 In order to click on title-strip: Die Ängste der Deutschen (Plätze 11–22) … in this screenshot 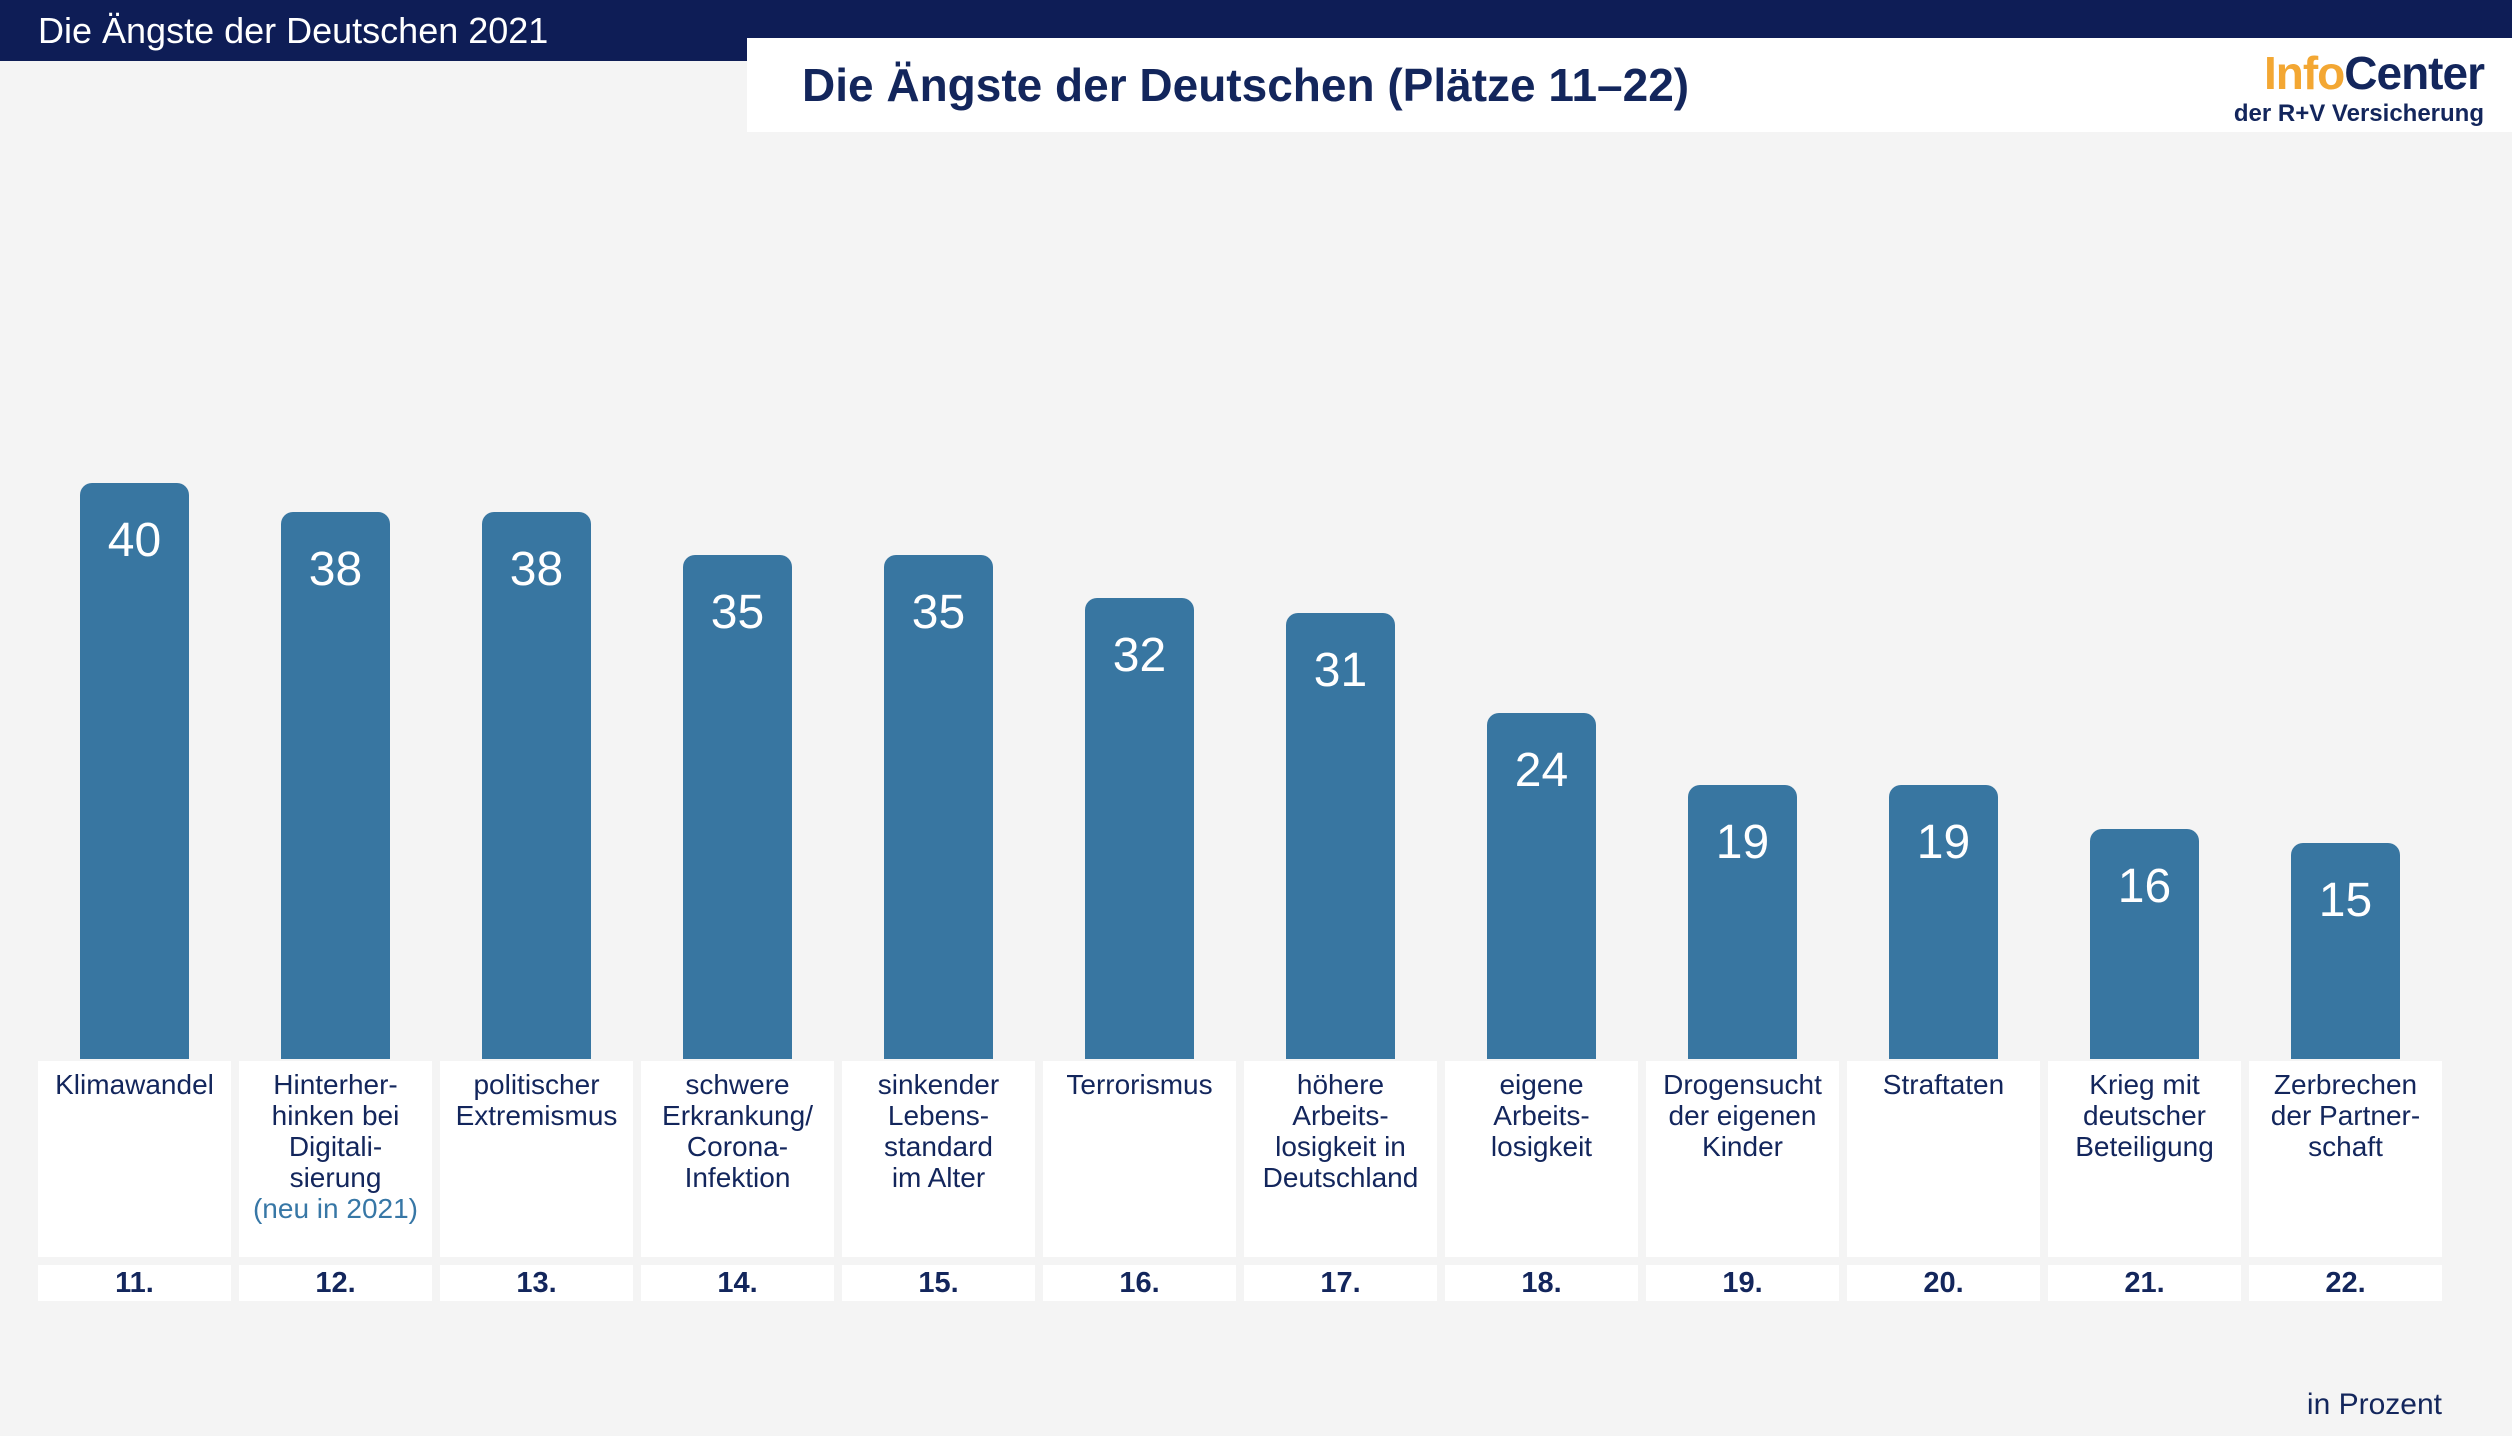, I will do `click(1629, 85)`.